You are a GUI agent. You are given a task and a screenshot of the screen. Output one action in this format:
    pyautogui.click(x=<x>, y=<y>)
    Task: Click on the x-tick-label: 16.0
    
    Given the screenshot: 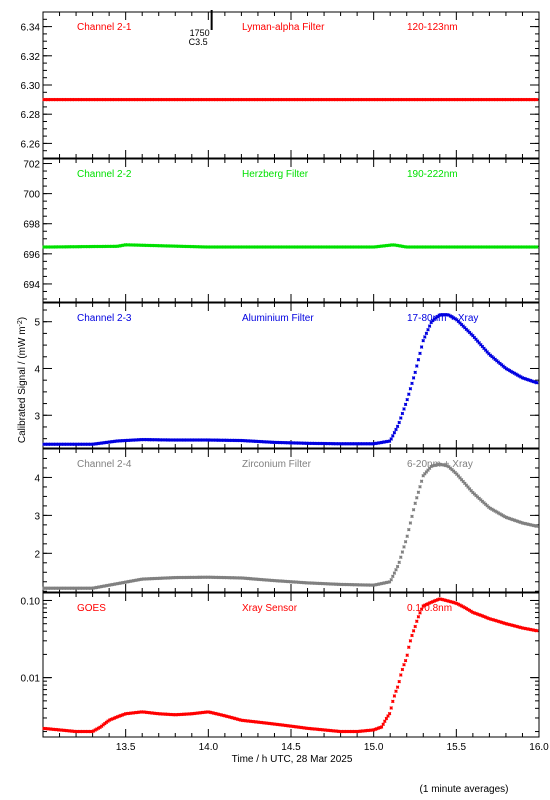 What is the action you would take?
    pyautogui.click(x=539, y=747)
    